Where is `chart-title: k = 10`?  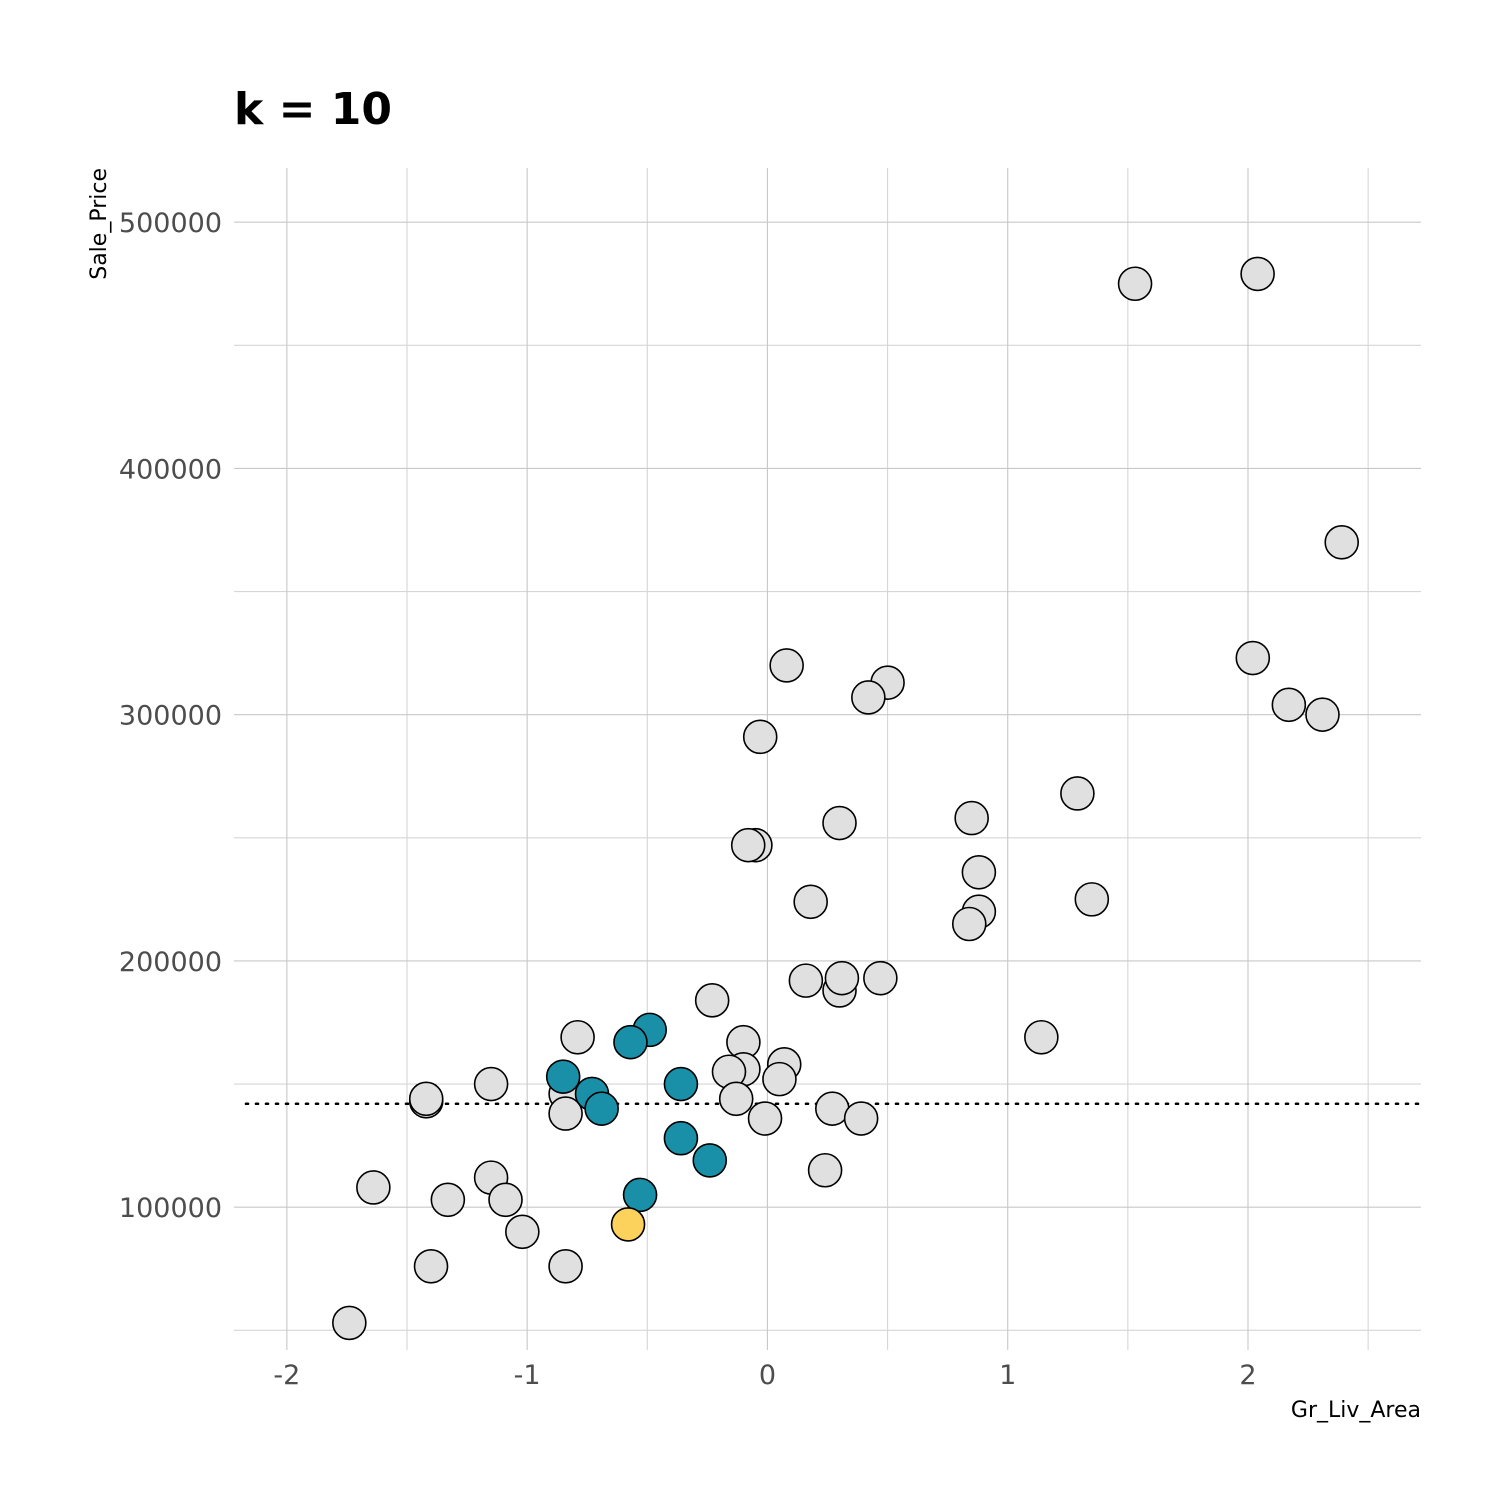 chart-title: k = 10 is located at coordinates (313, 109).